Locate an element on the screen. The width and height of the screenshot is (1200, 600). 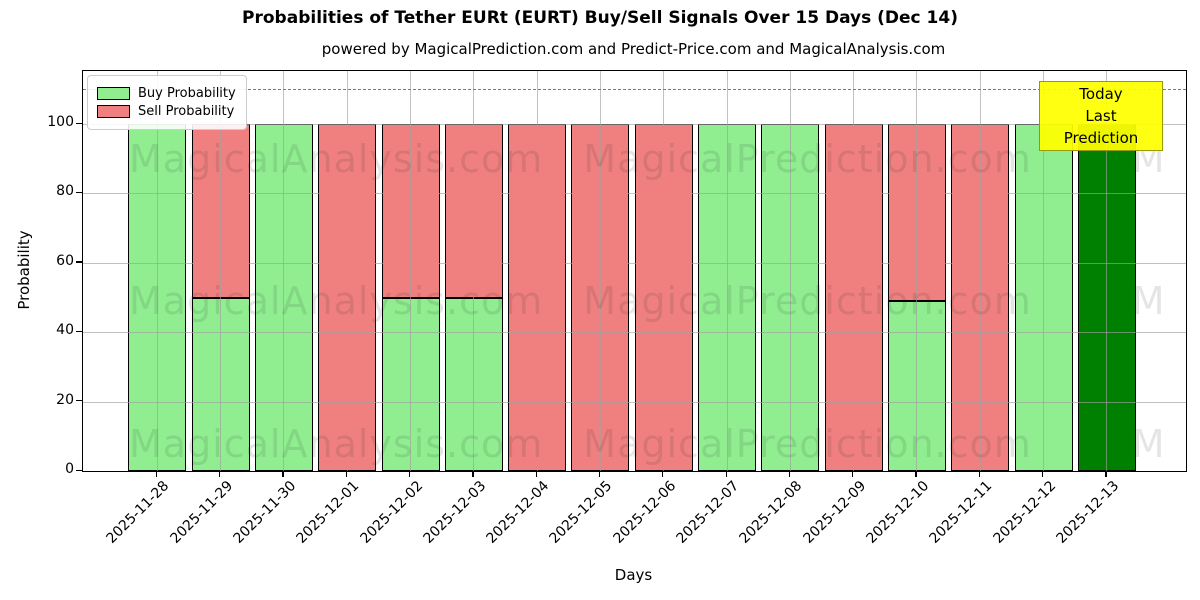
y-tick-label: 0 is located at coordinates (69, 469).